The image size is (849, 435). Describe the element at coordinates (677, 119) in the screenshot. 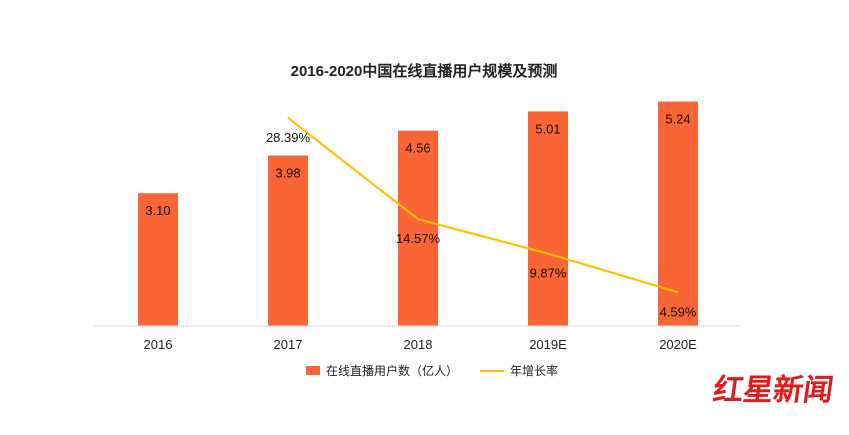

I see `bar-label-2020E: 5.24` at that location.